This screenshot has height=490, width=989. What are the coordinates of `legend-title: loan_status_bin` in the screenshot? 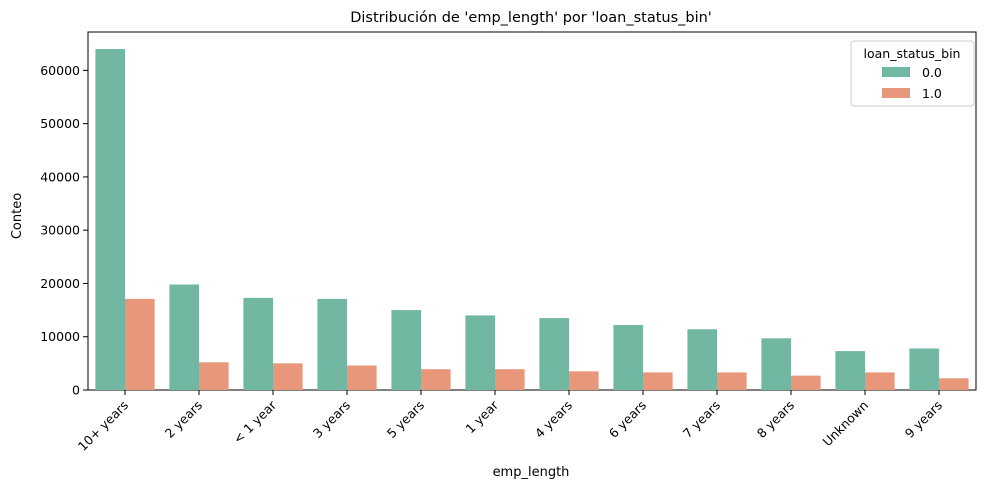 It's located at (912, 53).